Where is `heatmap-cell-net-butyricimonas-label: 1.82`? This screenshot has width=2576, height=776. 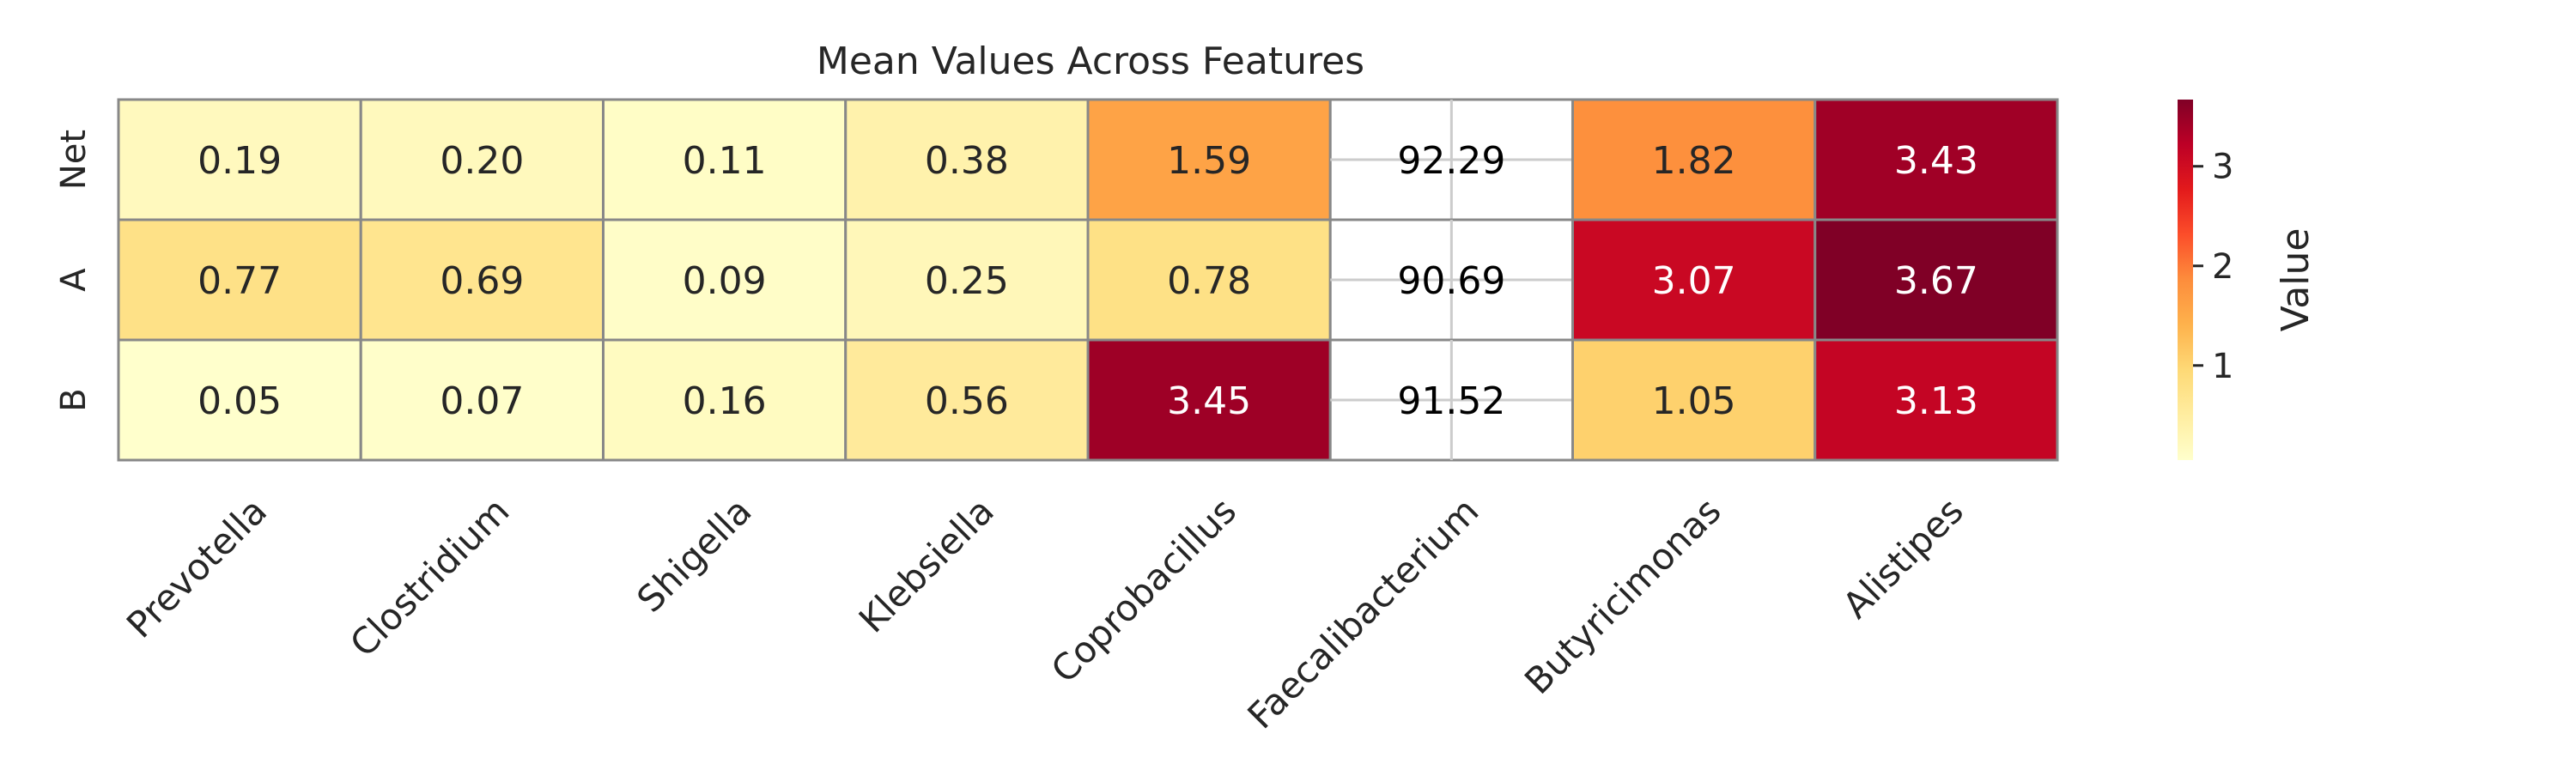
heatmap-cell-net-butyricimonas-label: 1.82 is located at coordinates (1694, 161).